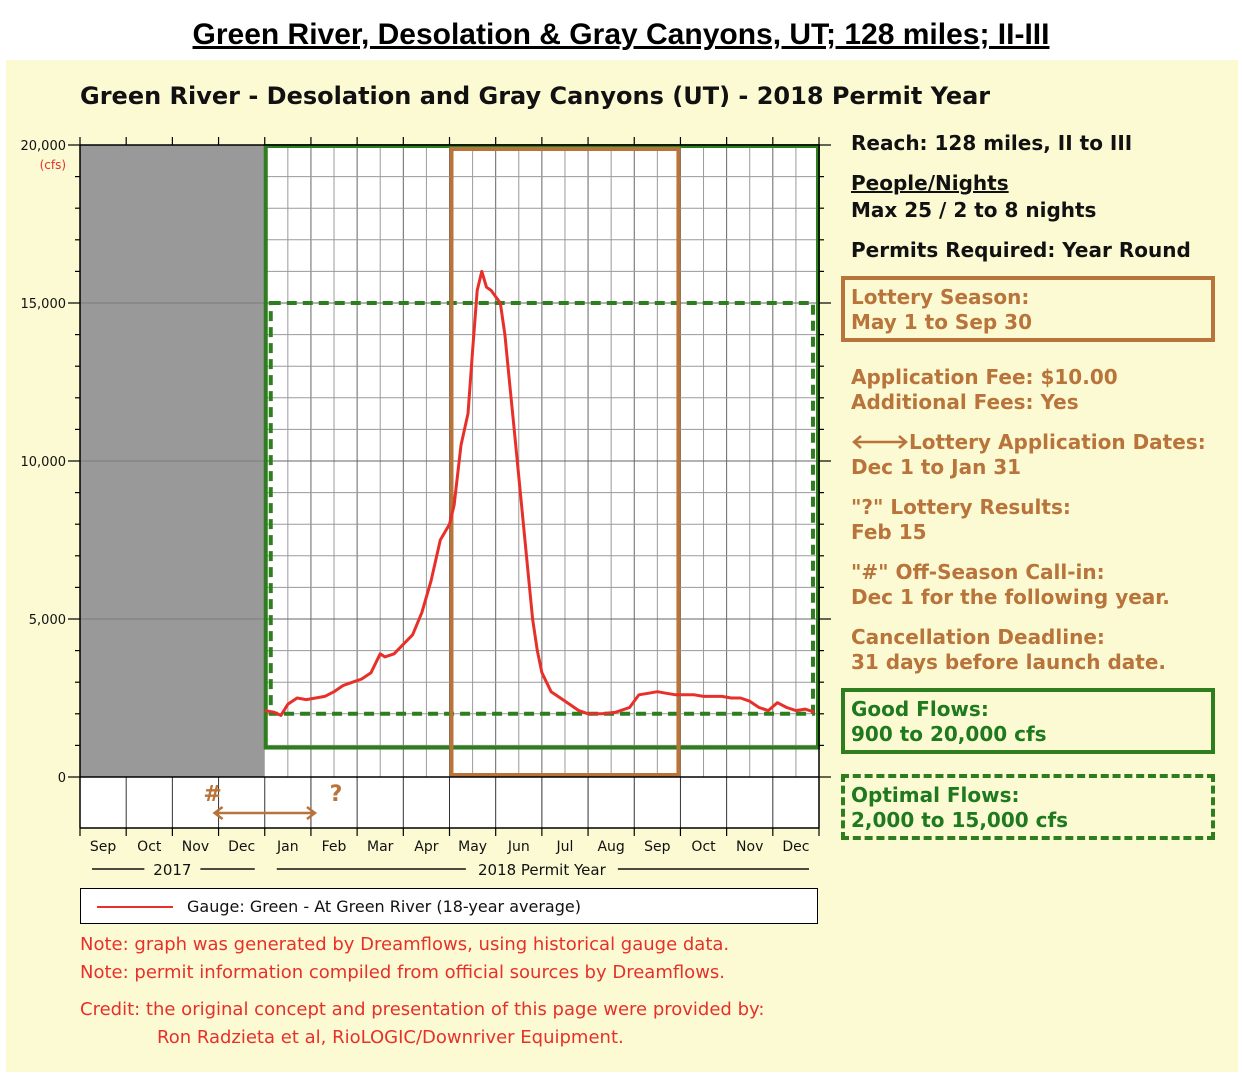 The width and height of the screenshot is (1242, 1076). Describe the element at coordinates (936, 467) in the screenshot. I see `application-dates-value: Dec 1 to Jan 31` at that location.